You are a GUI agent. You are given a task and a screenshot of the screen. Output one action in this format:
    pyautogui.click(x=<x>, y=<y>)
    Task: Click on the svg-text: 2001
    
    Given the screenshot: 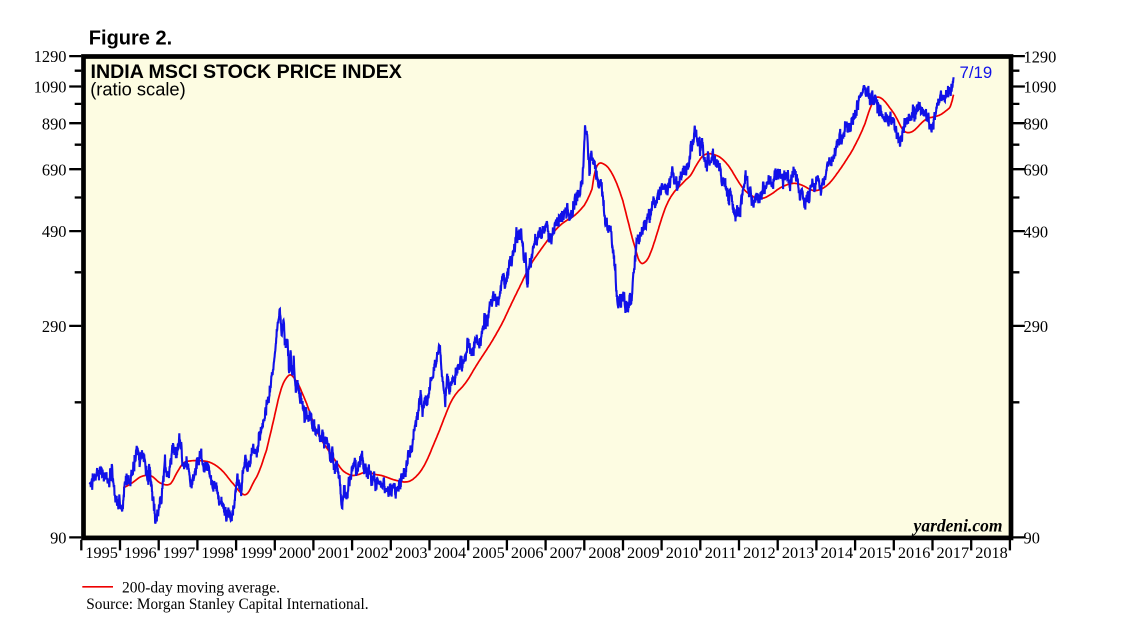 What is the action you would take?
    pyautogui.click(x=334, y=552)
    